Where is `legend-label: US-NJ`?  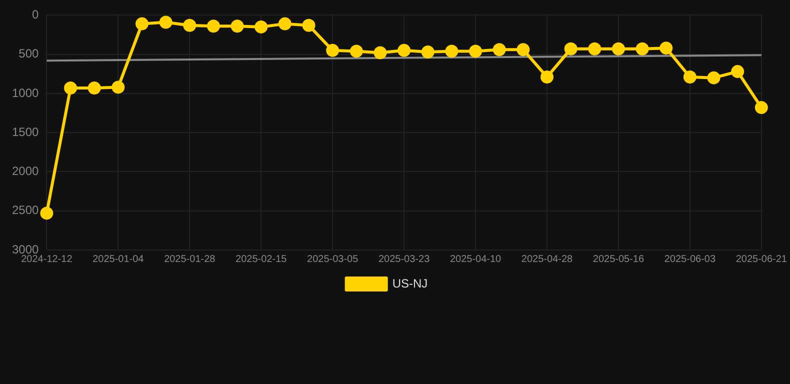
legend-label: US-NJ is located at coordinates (410, 283).